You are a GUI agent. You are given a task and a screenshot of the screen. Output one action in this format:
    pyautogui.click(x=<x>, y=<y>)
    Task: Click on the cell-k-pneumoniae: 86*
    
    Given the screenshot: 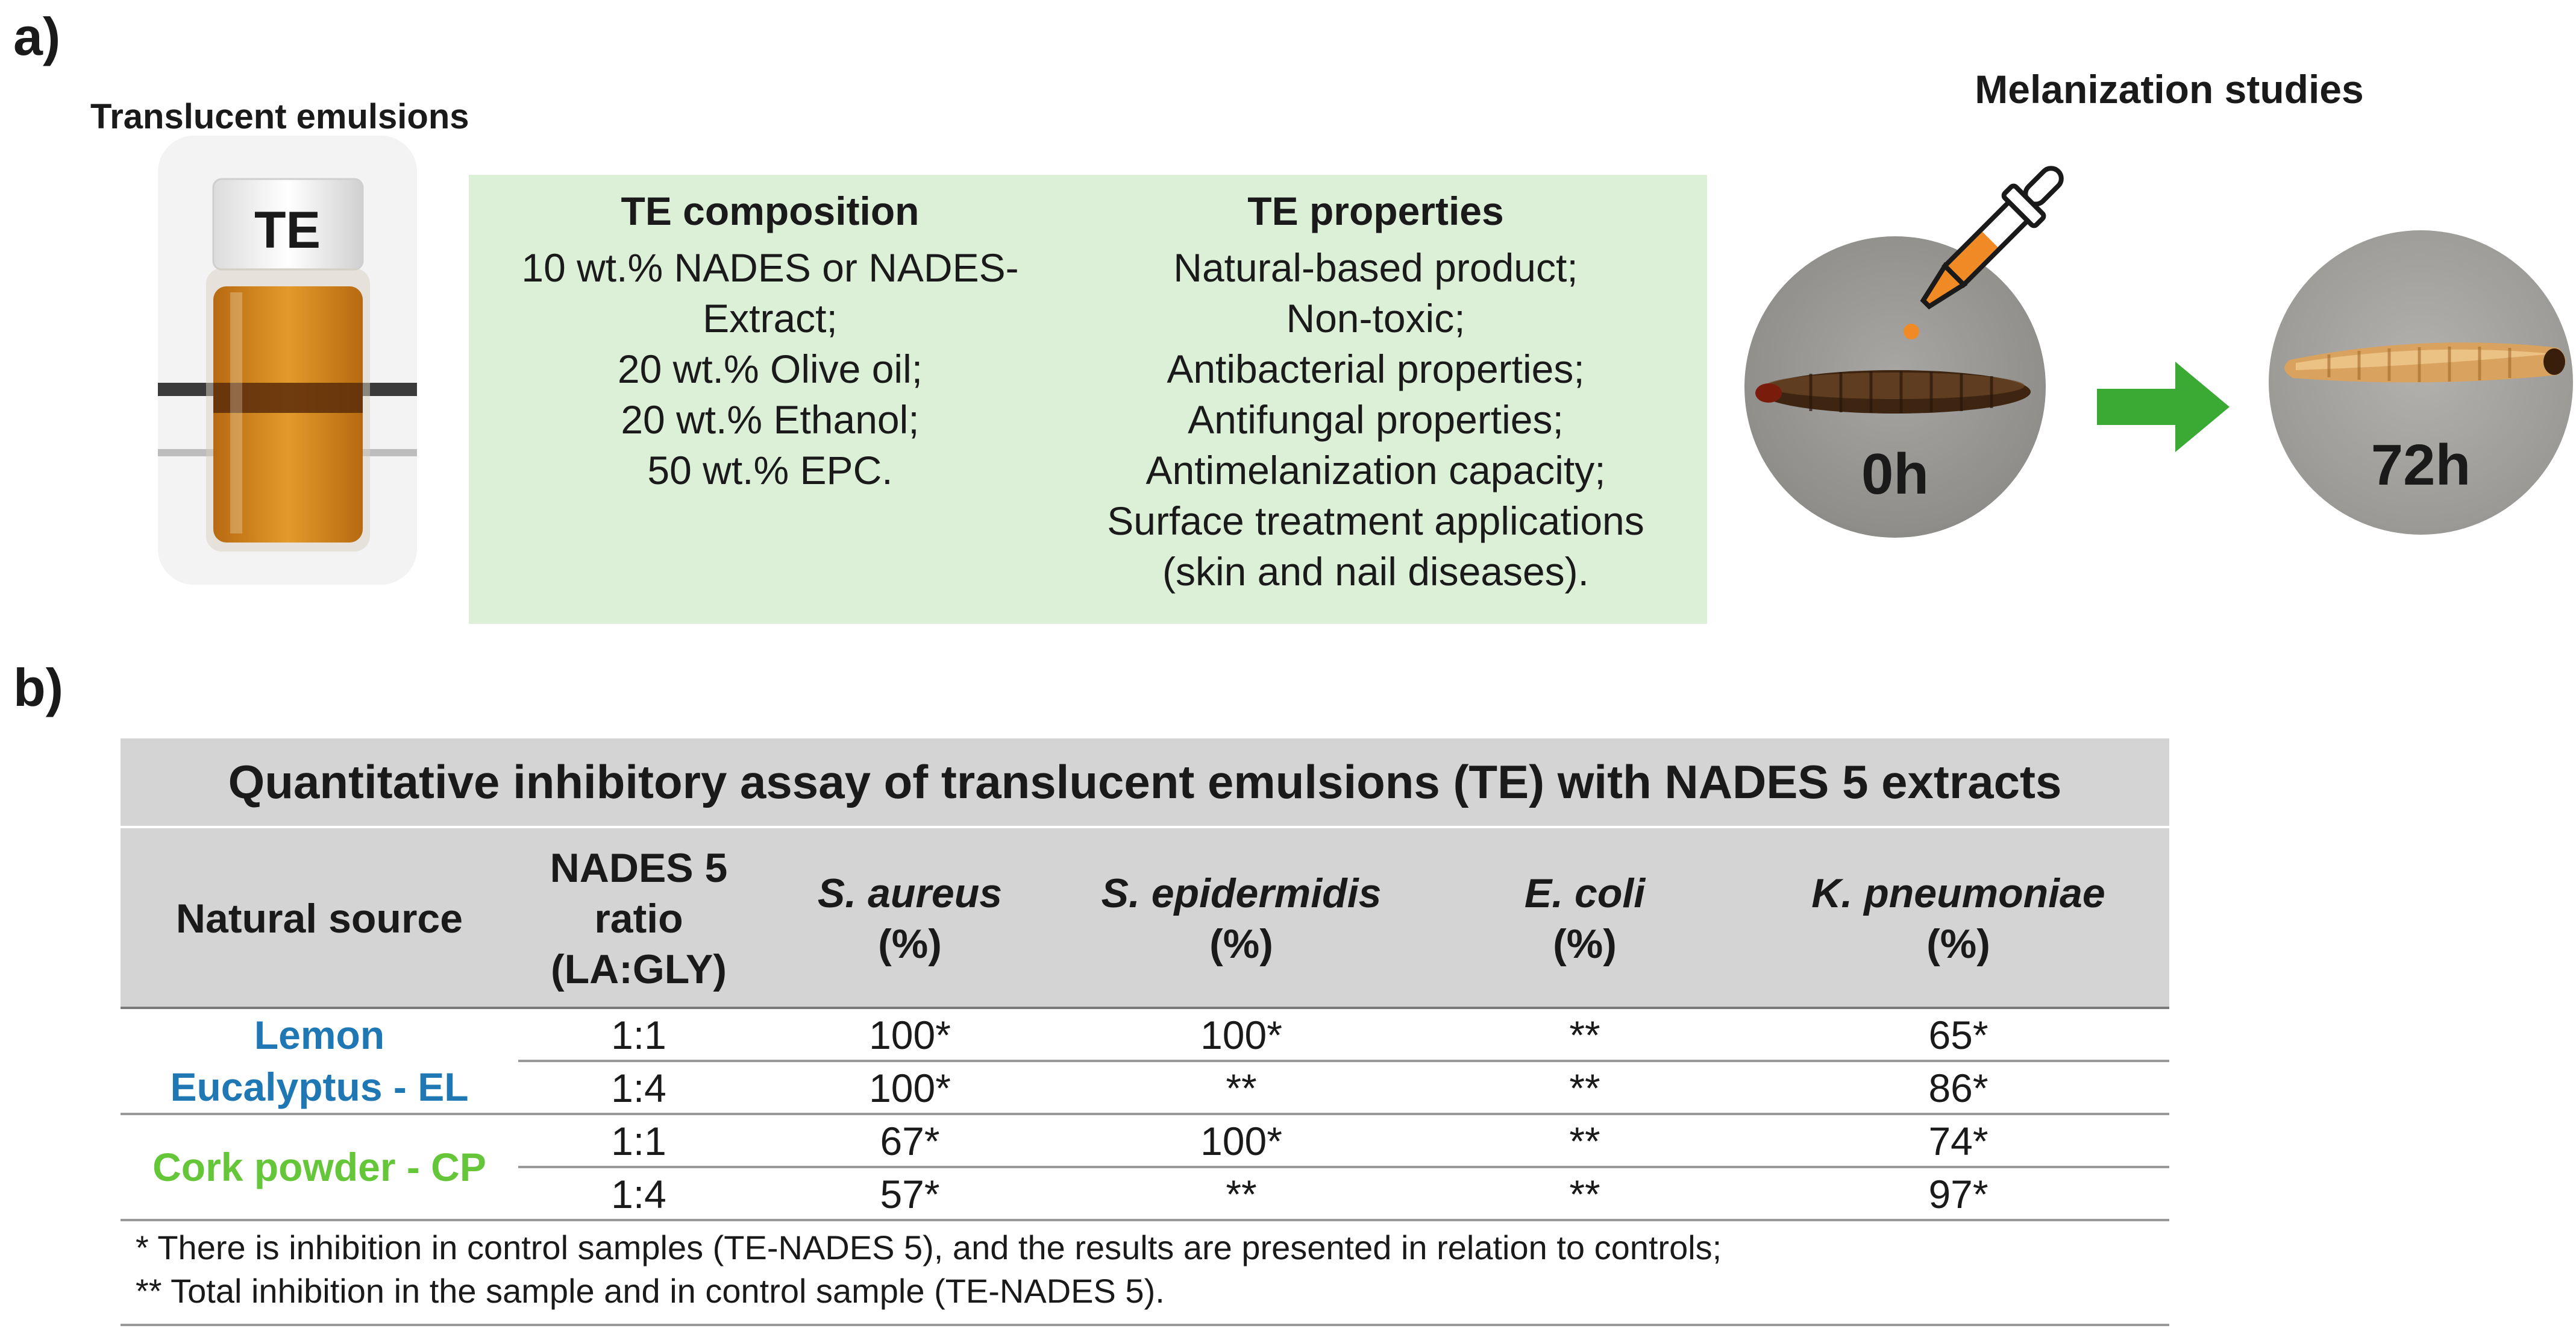 What is the action you would take?
    pyautogui.click(x=1958, y=1088)
    